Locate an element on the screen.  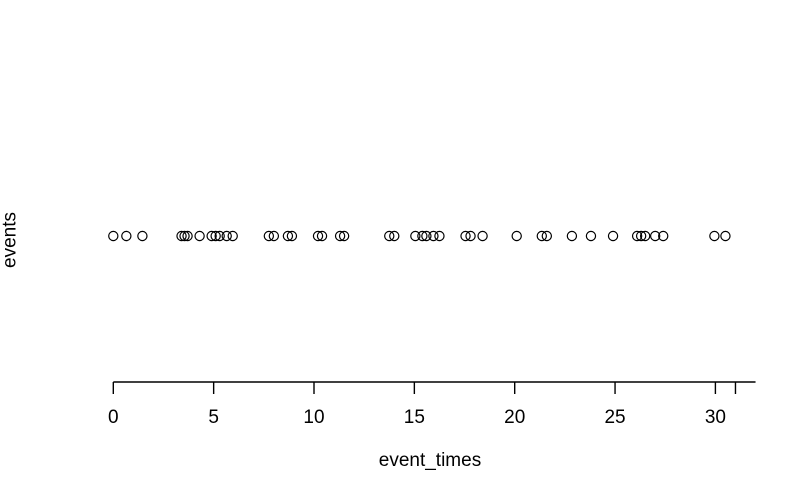
x-axis-tick-label: 0 is located at coordinates (113, 417).